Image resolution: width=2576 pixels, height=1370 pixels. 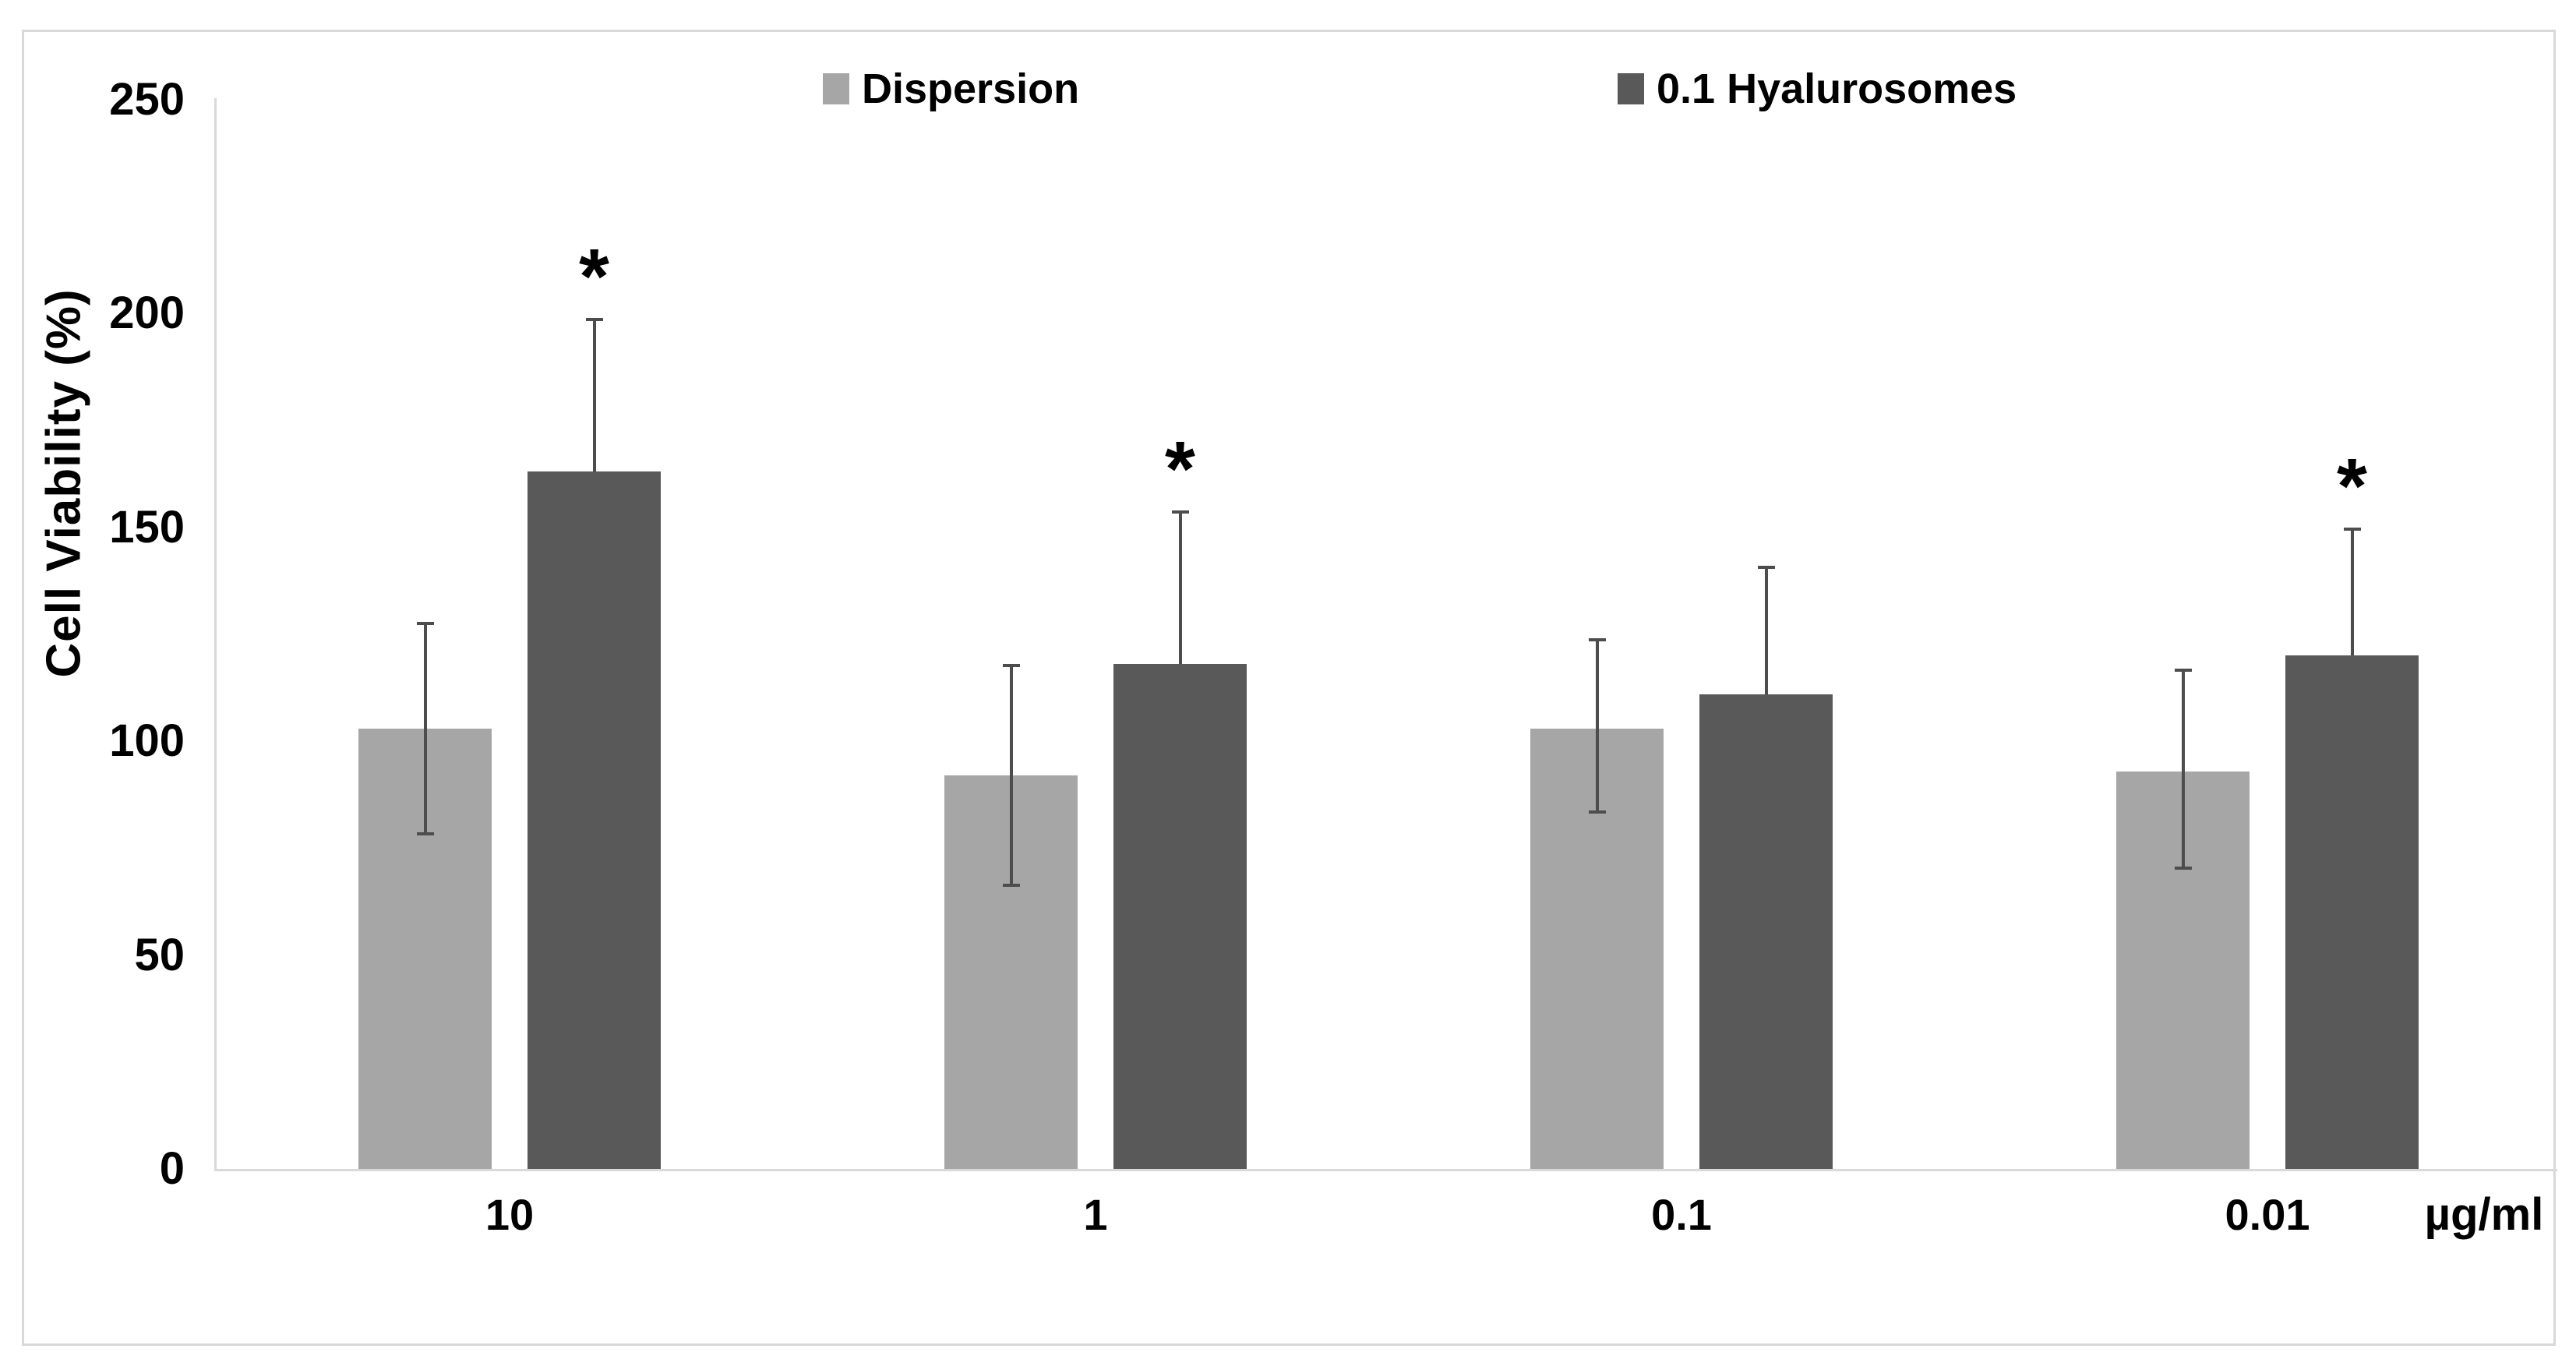 I want to click on y-tick-label: 50, so click(x=159, y=954).